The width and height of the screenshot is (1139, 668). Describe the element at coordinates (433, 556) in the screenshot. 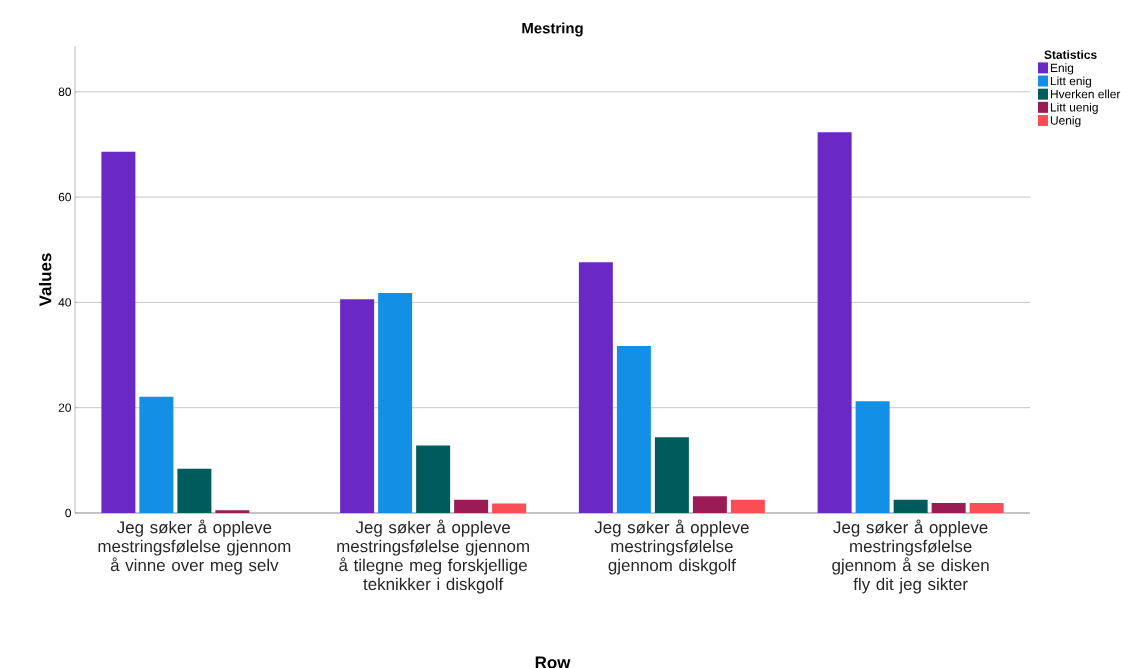

I see `x-tick-label: Jeg søker å oppleve mestringsfølelse gjennom å tilegne meg forskjellige teknikker i diskgolf` at that location.